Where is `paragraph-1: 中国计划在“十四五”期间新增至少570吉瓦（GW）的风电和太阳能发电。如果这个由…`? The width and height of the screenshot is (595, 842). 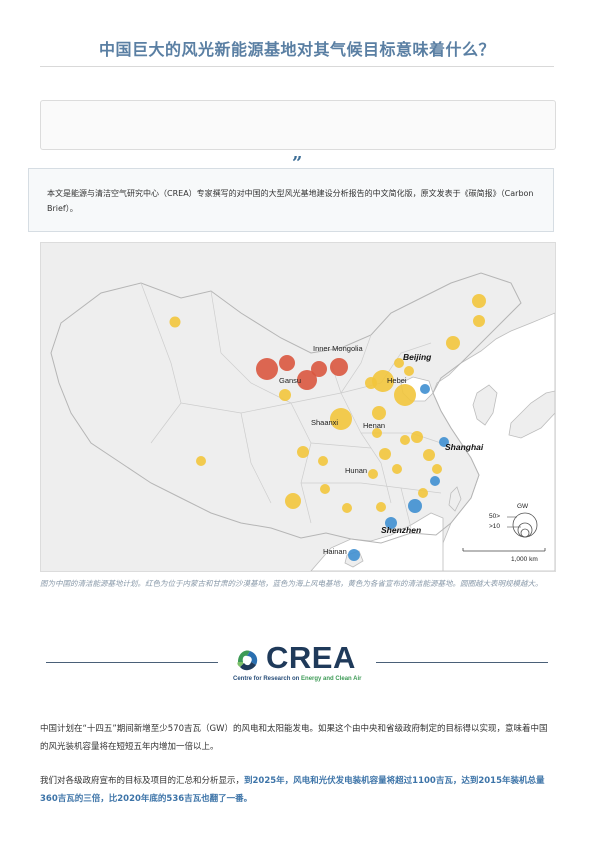 paragraph-1: 中国计划在“十四五”期间新增至少570吉瓦（GW）的风电和太阳能发电。如果这个由… is located at coordinates (294, 738).